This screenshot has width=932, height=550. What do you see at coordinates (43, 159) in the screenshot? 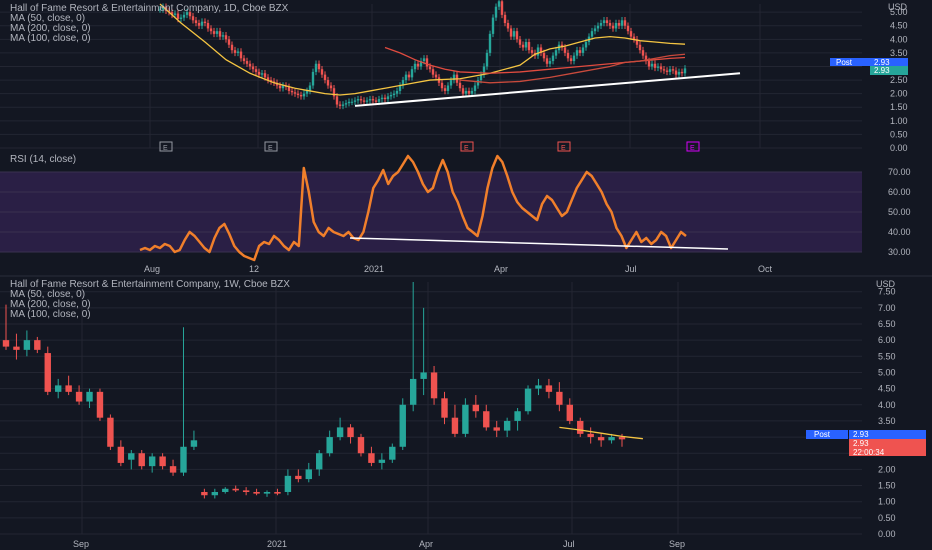
I see `rsi-legend: RSI (14, close)` at bounding box center [43, 159].